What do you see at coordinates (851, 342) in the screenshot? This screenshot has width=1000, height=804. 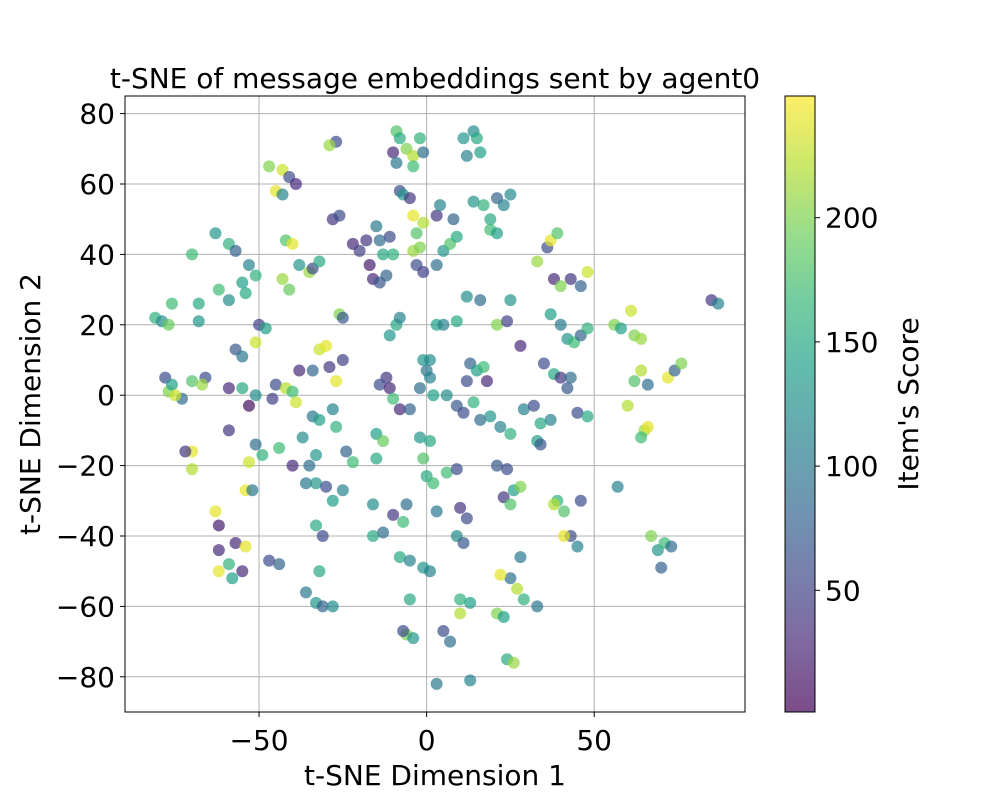 I see `colorbar-tick-label: 150` at bounding box center [851, 342].